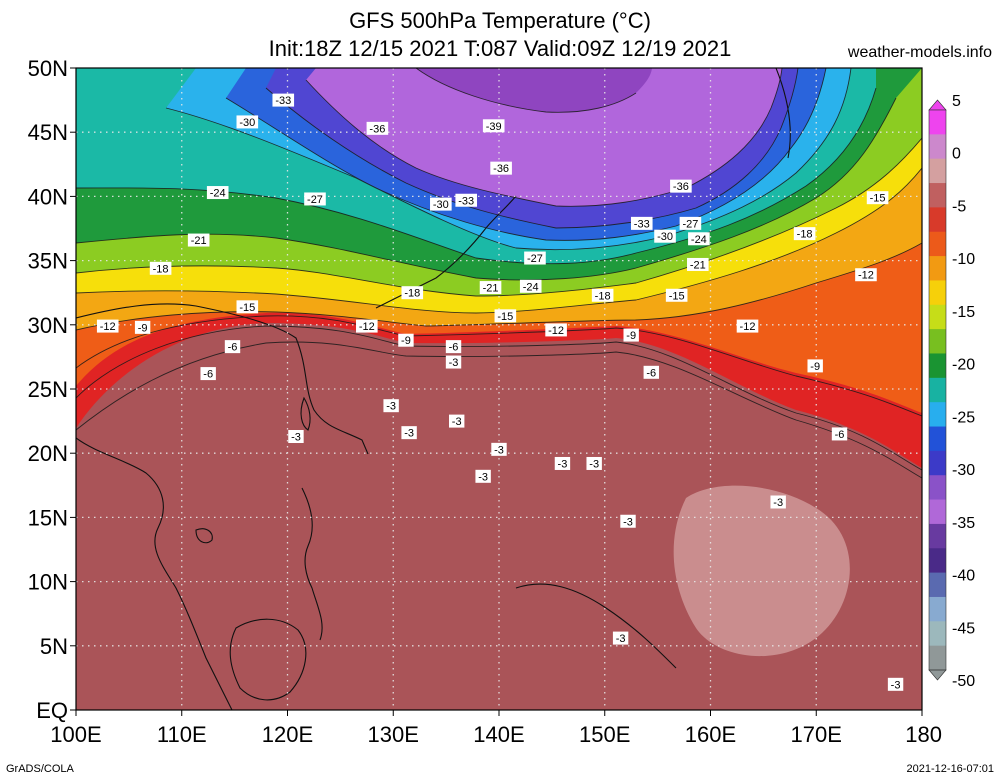 The height and width of the screenshot is (779, 1000). I want to click on colorbar-label: -25, so click(963, 417).